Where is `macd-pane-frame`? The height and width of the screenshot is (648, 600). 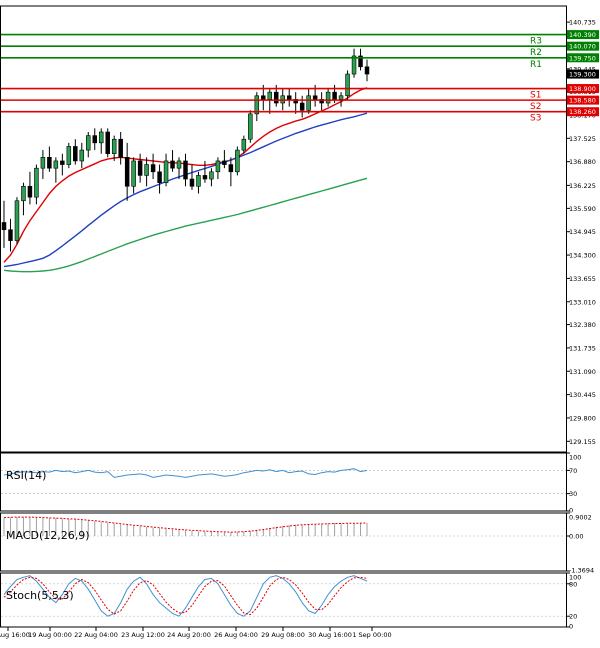 macd-pane-frame is located at coordinates (283, 542).